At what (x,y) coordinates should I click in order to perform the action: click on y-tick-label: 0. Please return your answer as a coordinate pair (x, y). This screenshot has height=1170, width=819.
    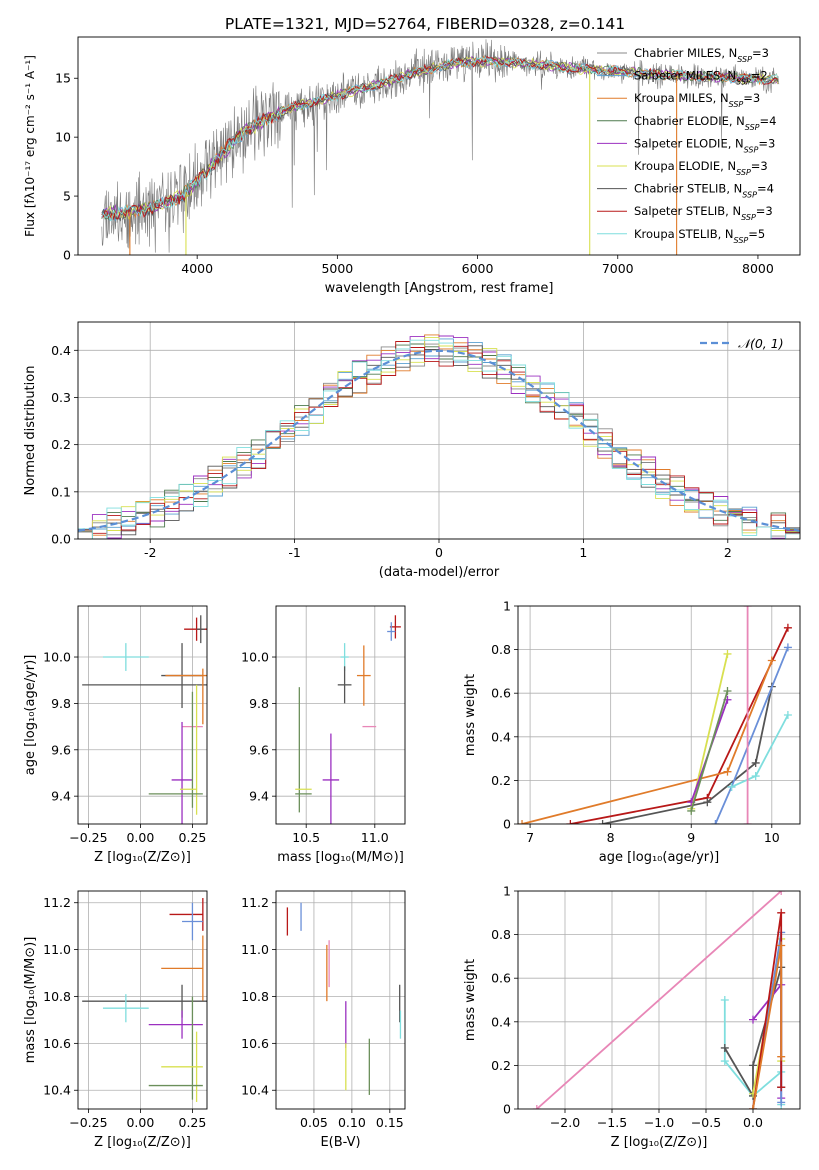
    Looking at the image, I should click on (67, 255).